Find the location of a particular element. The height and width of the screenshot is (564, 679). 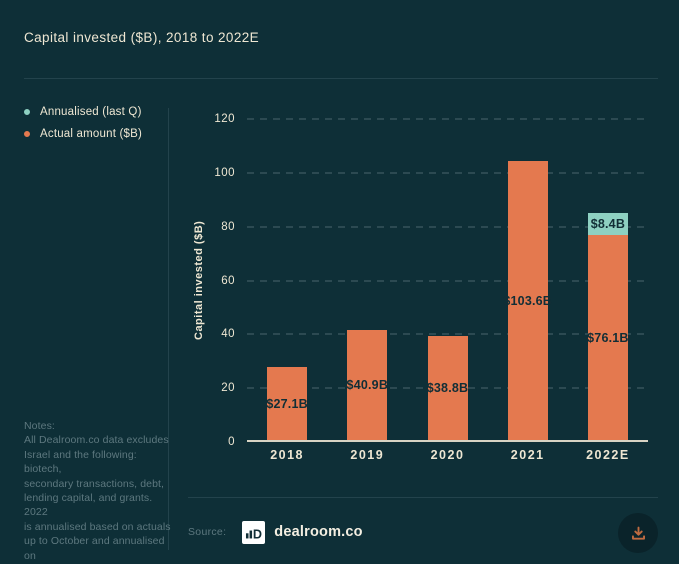

x-axis-labels: 2018 2019 2020 2021 2022E is located at coordinates (447, 455).